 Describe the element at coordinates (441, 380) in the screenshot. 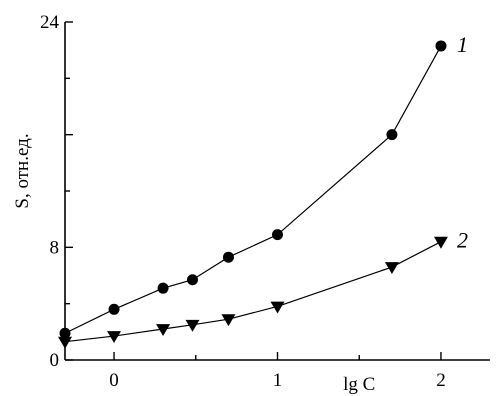

I see `x-tick-label: 2` at that location.